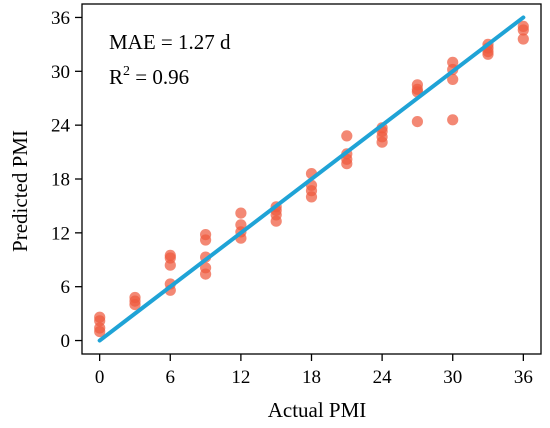  Describe the element at coordinates (20, 191) in the screenshot. I see `y-axis-label: Predicted PMI` at that location.